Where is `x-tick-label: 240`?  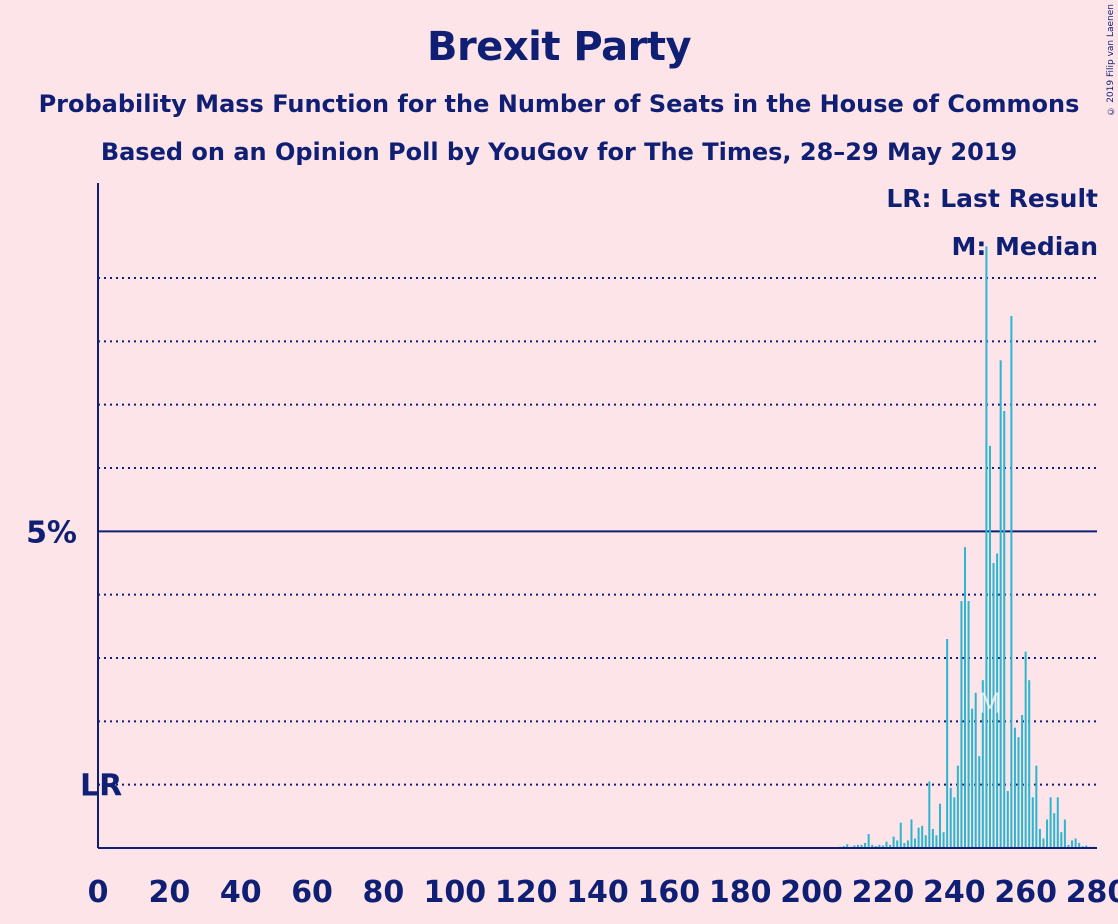 x-tick-label: 240 is located at coordinates (954, 892).